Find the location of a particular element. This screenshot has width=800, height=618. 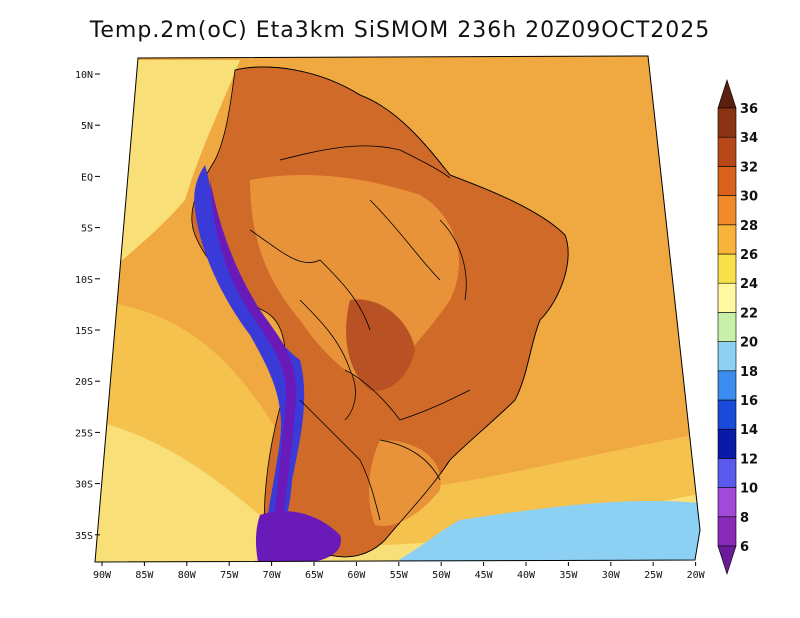

lat-label: 35S is located at coordinates (84, 536).